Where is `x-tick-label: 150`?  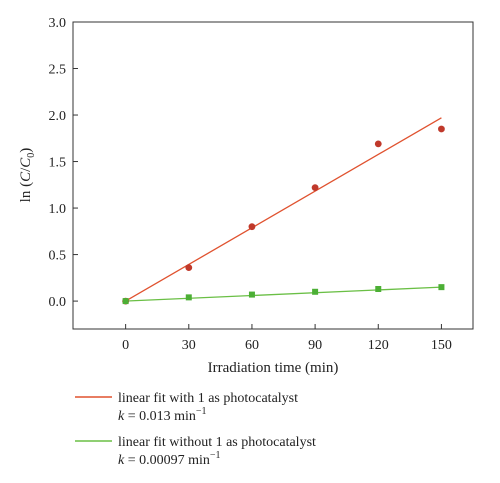 x-tick-label: 150 is located at coordinates (441, 345).